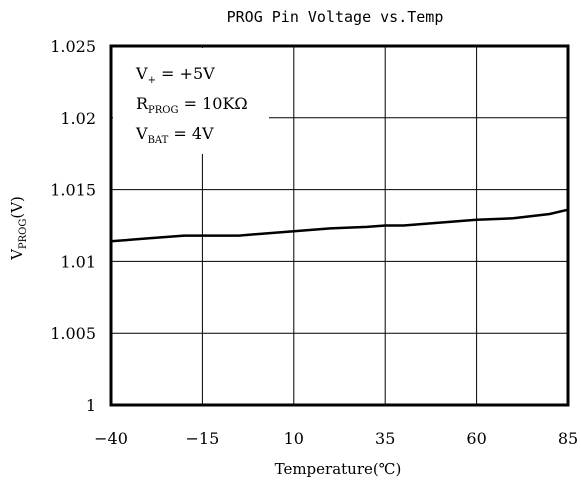 Image resolution: width=581 pixels, height=484 pixels. Describe the element at coordinates (335, 17) in the screenshot. I see `chart-title: PROG Pin Voltage vs.Temp` at that location.